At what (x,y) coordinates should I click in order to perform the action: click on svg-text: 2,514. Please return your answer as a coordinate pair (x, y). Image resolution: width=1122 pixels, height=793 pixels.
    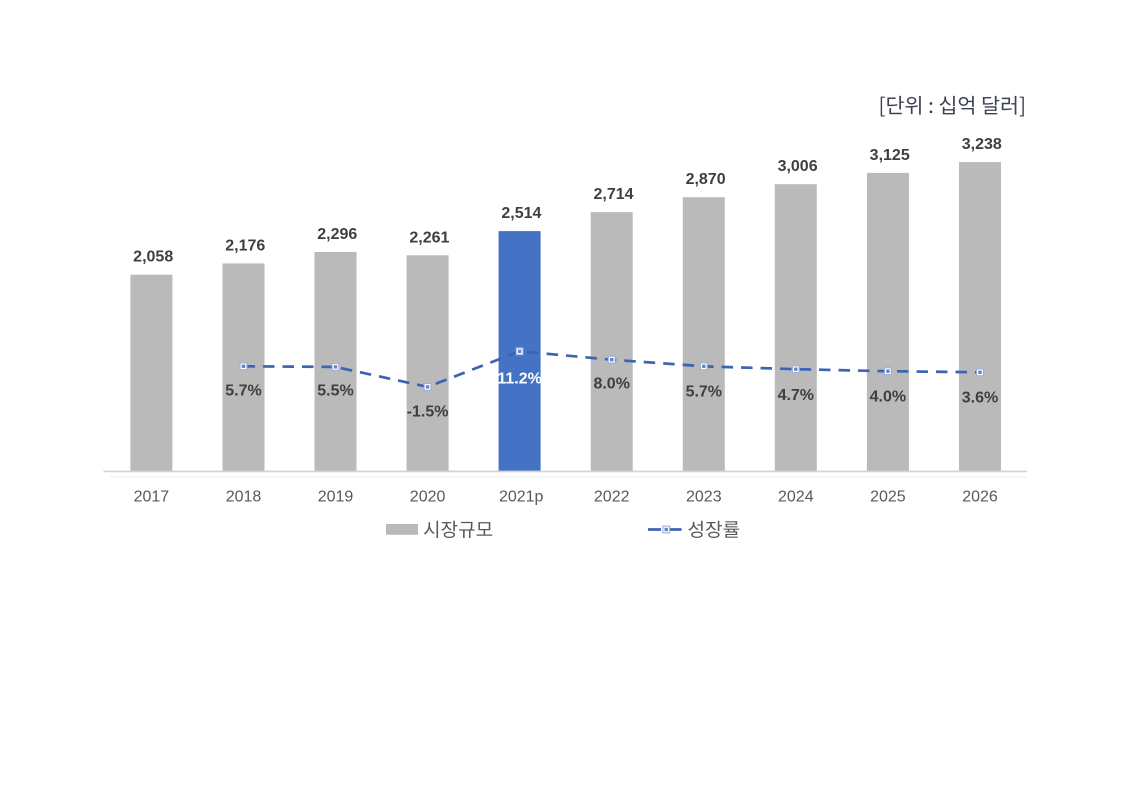
    Looking at the image, I should click on (521, 213).